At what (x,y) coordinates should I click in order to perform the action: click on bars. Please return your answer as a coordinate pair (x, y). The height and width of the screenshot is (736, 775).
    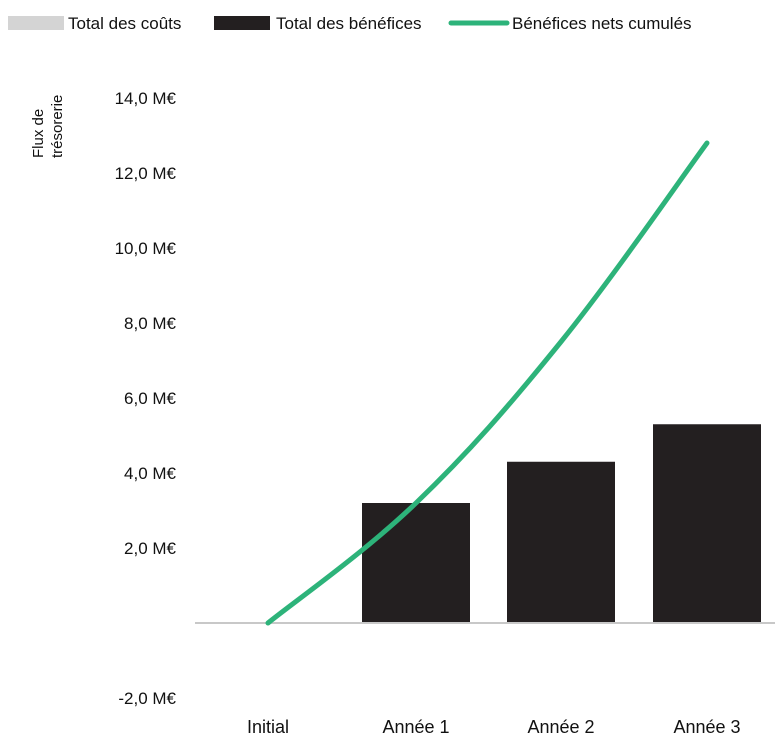
    Looking at the image, I should click on (561, 523).